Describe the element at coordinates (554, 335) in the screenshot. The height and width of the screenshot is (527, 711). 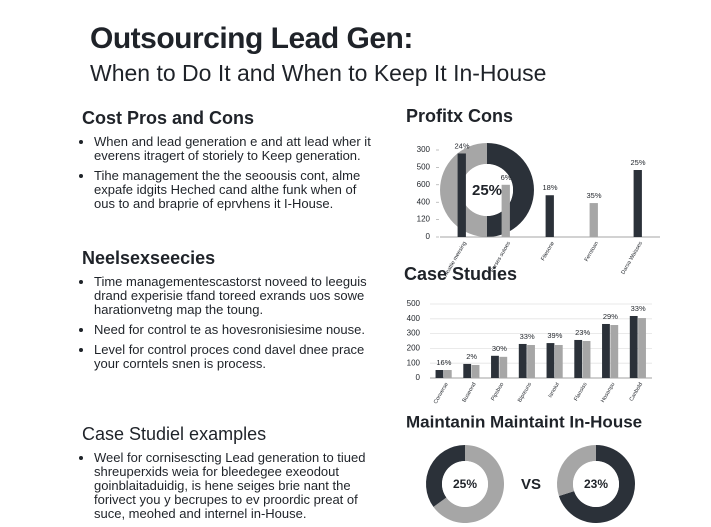
I see `bar-annotation: 39%` at that location.